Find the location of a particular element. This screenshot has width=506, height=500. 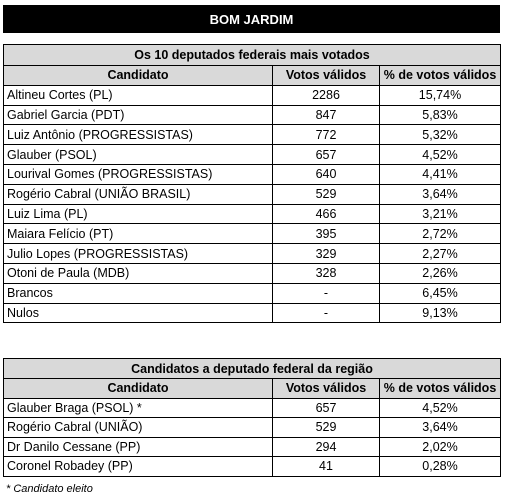

candidate-cell: Rogério Cabral (UNIÃO) is located at coordinates (138, 427).